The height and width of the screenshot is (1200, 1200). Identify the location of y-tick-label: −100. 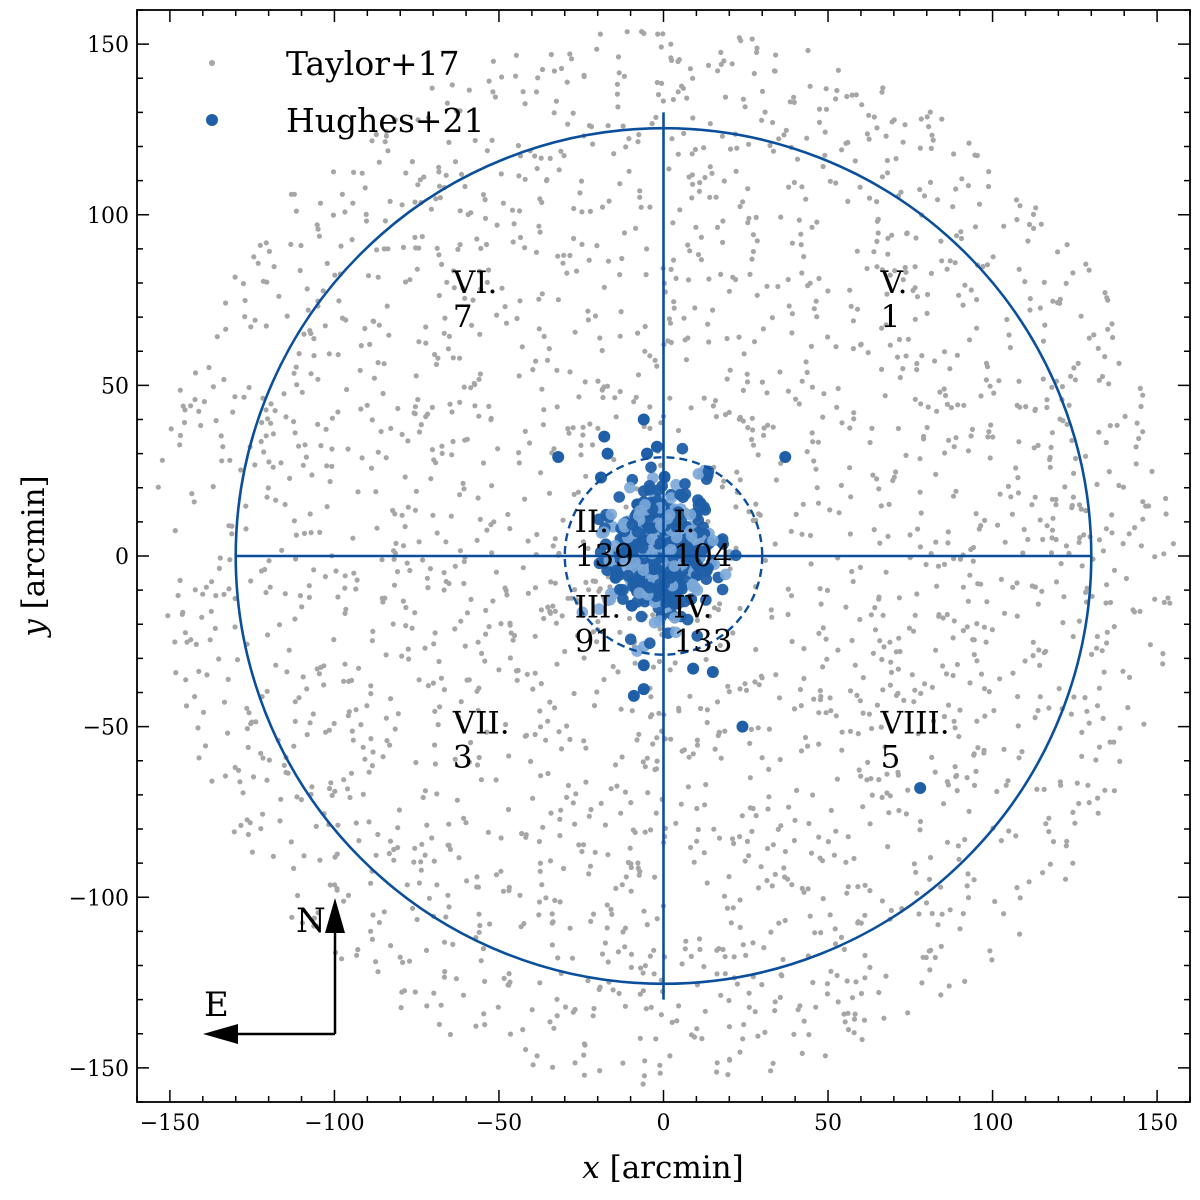
(99, 898).